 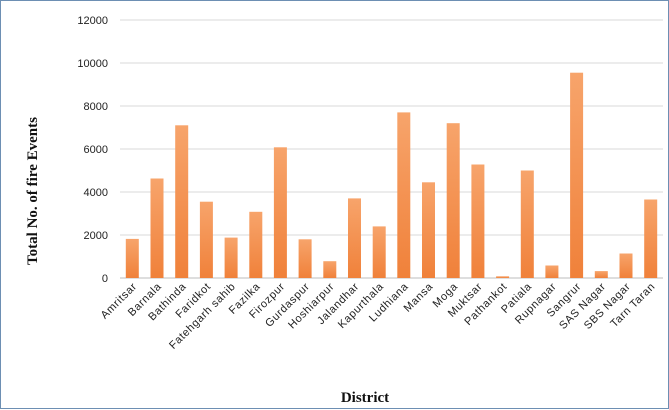 What do you see at coordinates (527, 224) in the screenshot?
I see `bar-patiala` at bounding box center [527, 224].